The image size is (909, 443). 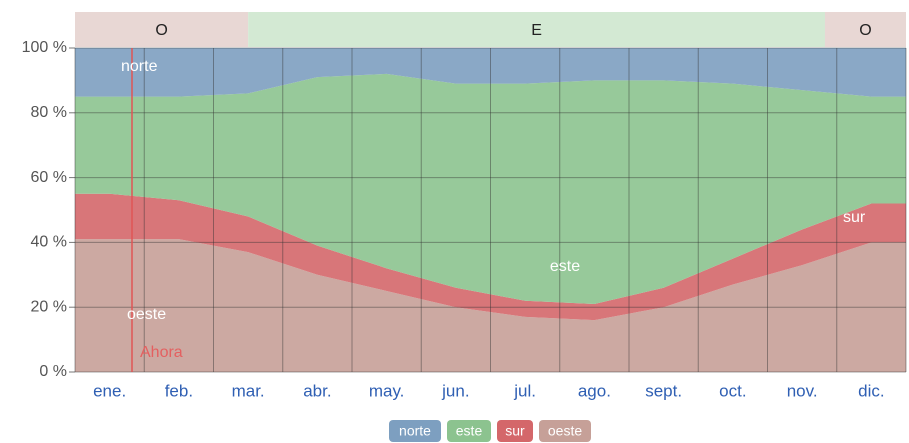 I want to click on area-label: este, so click(x=565, y=266).